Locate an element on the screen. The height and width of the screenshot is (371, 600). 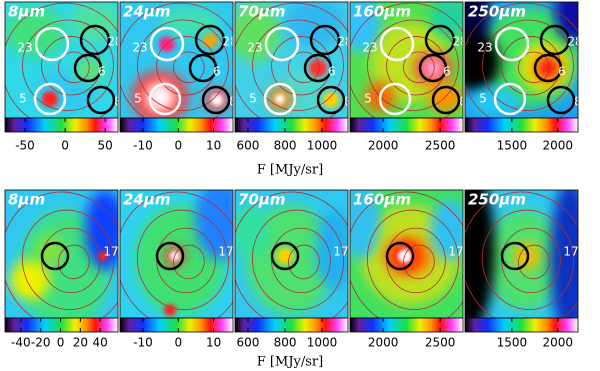
colorbar-tick-label: 1000 is located at coordinates (322, 146).